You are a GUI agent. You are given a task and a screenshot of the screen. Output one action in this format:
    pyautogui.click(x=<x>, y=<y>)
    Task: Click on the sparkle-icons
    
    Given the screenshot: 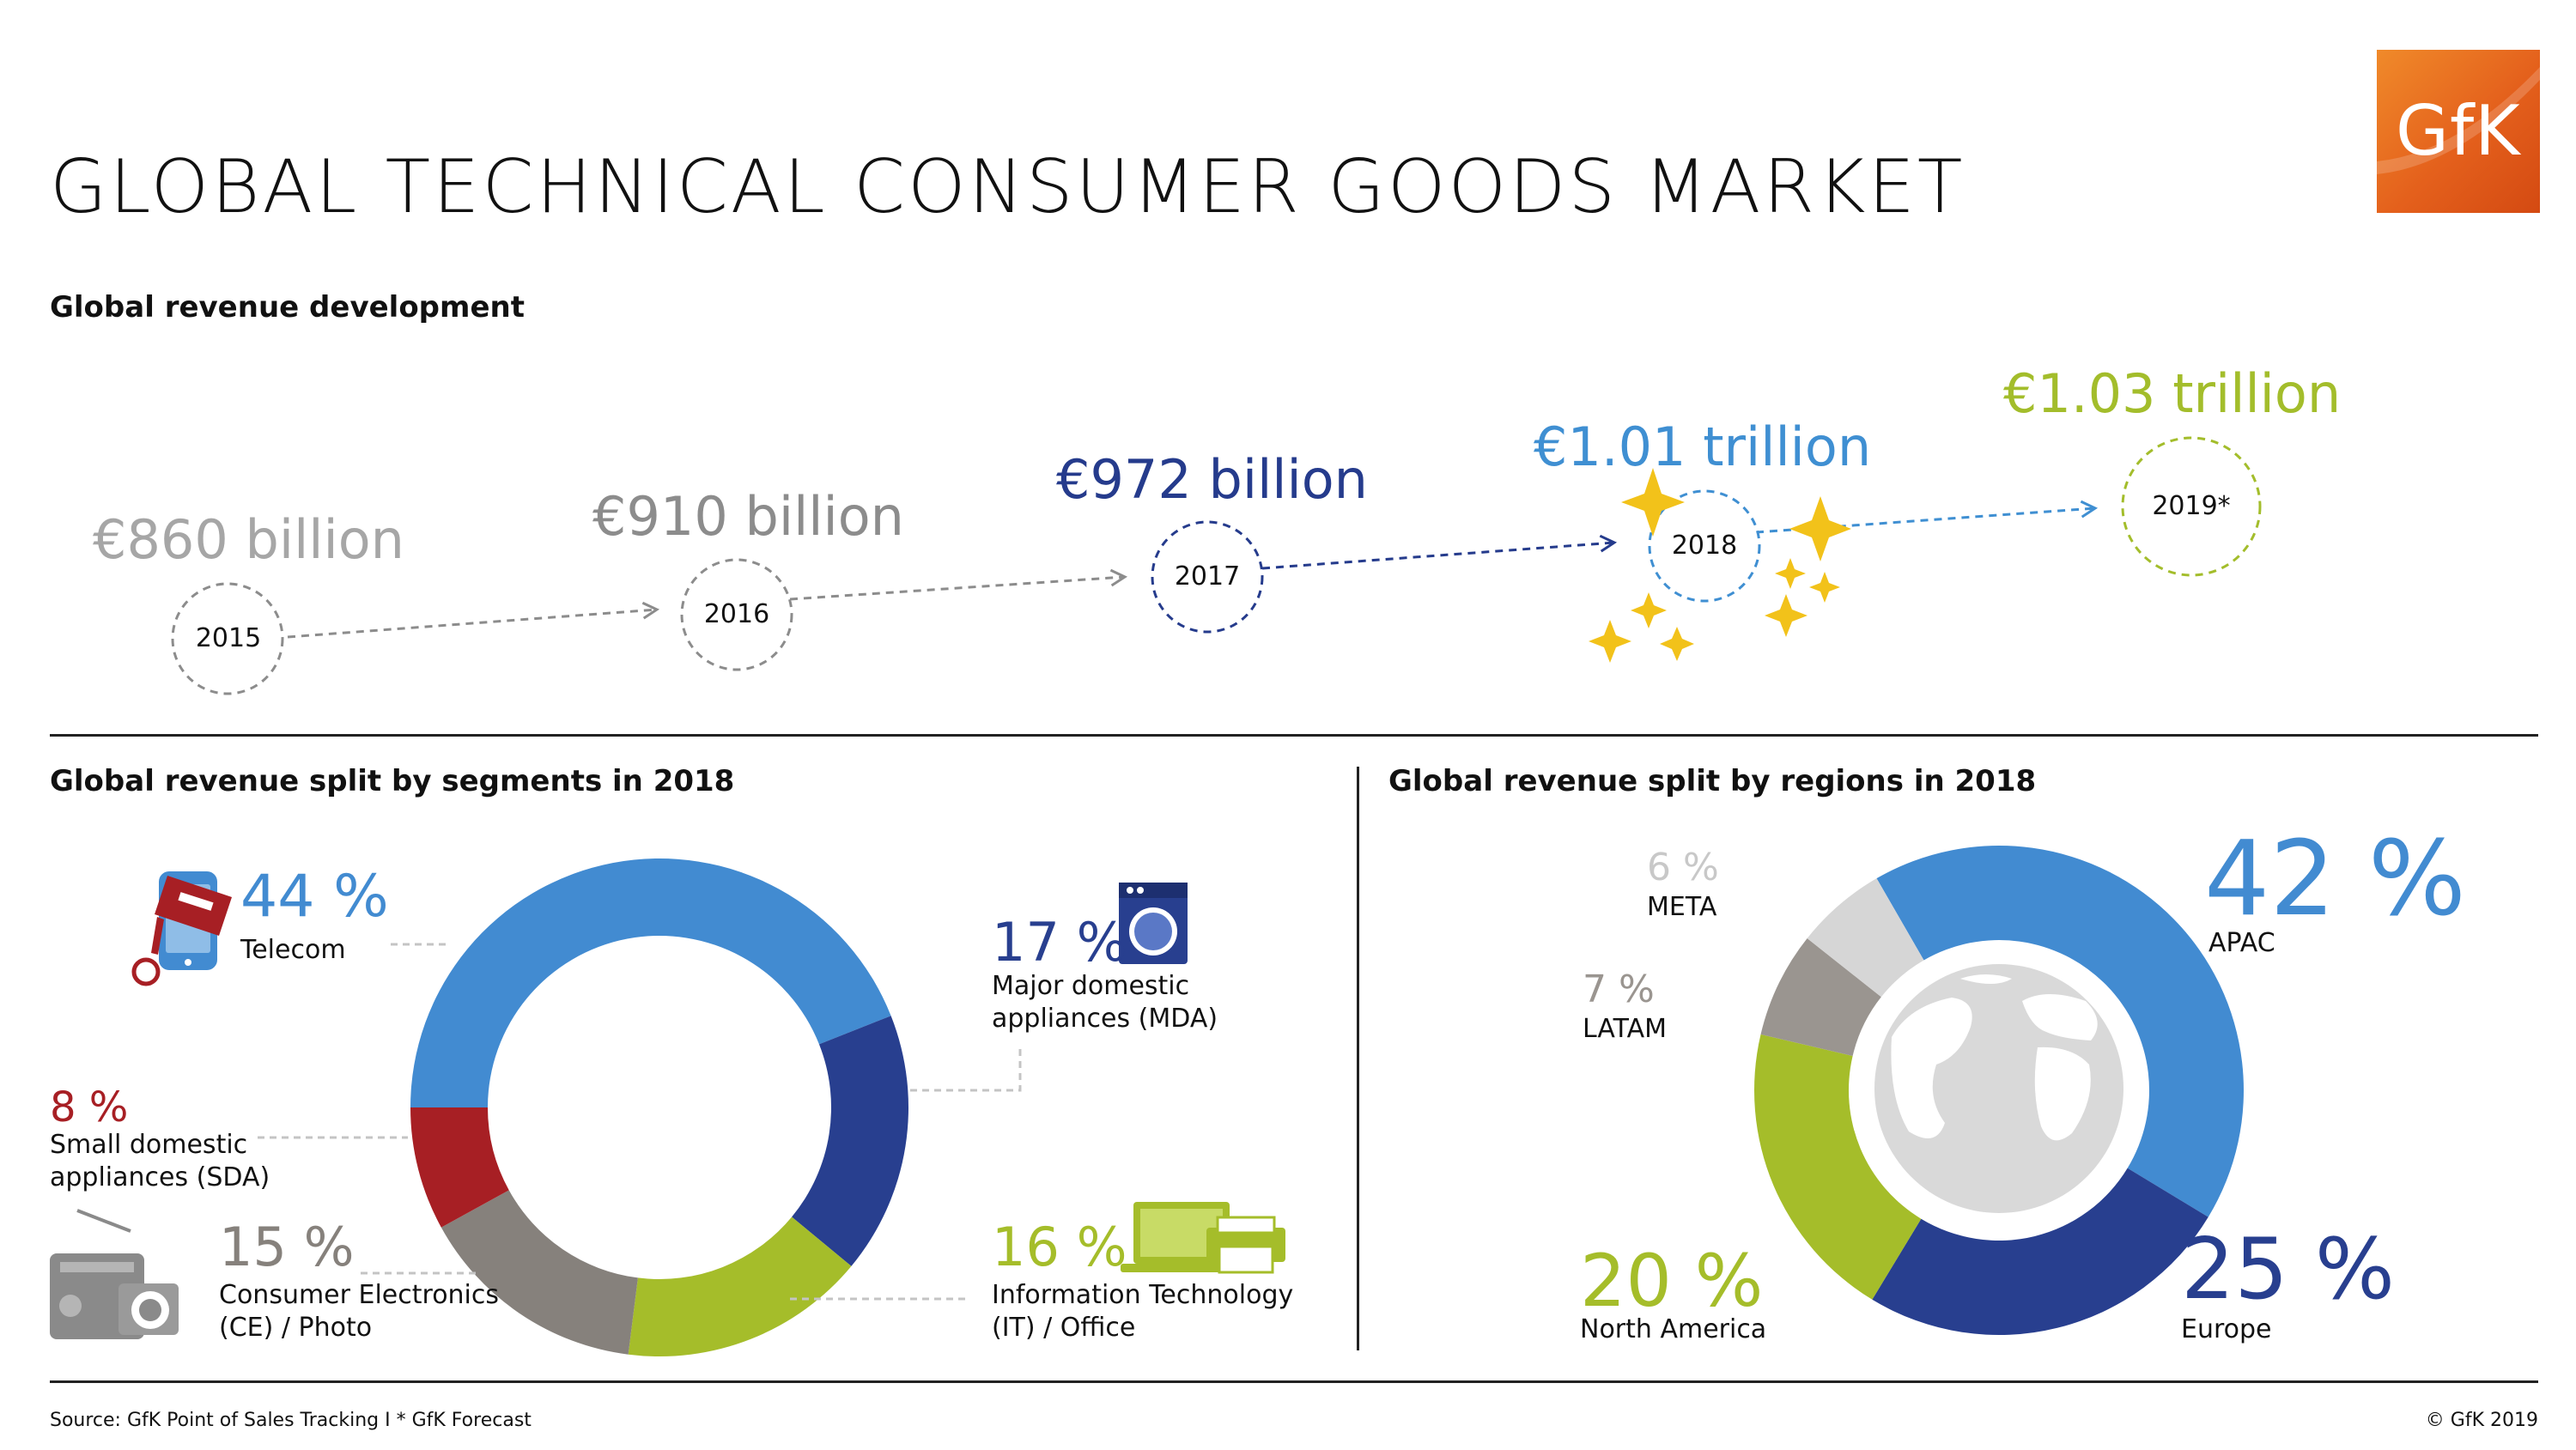 What is the action you would take?
    pyautogui.click(x=1720, y=565)
    